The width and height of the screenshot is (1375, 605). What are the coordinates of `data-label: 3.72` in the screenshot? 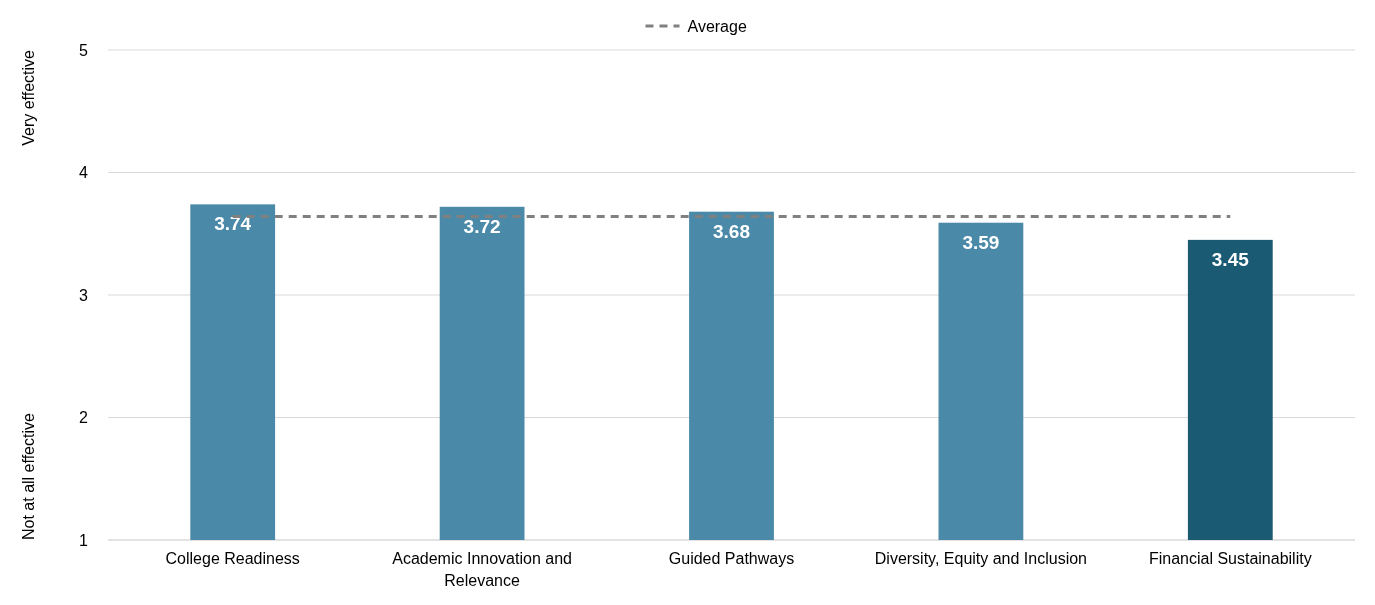 It's located at (482, 226).